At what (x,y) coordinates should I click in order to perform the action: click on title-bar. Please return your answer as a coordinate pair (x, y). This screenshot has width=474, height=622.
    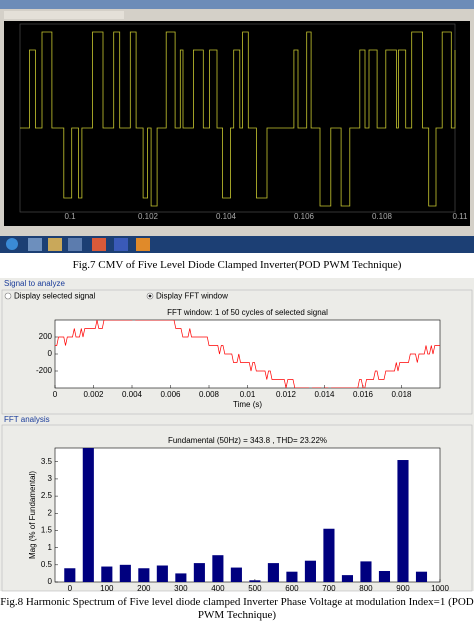
    Looking at the image, I should click on (237, 4).